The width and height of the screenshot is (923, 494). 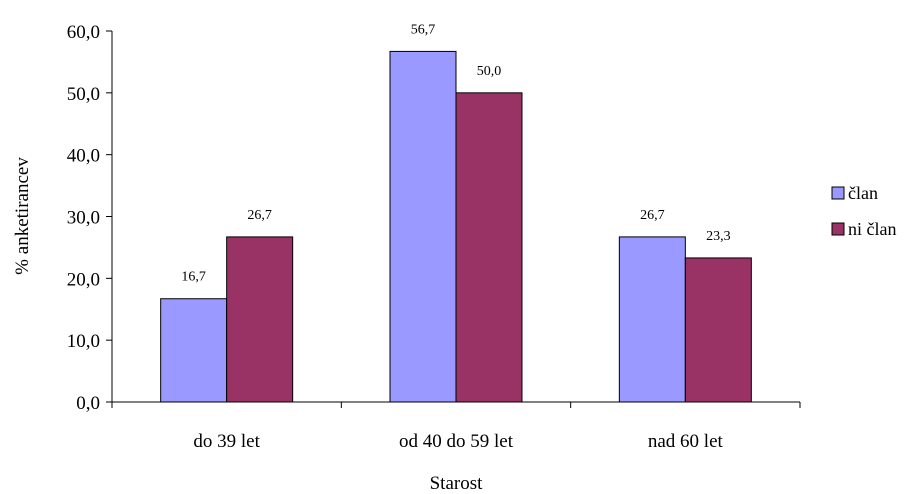 I want to click on y-axis-title: % anketirancev, so click(x=22, y=216).